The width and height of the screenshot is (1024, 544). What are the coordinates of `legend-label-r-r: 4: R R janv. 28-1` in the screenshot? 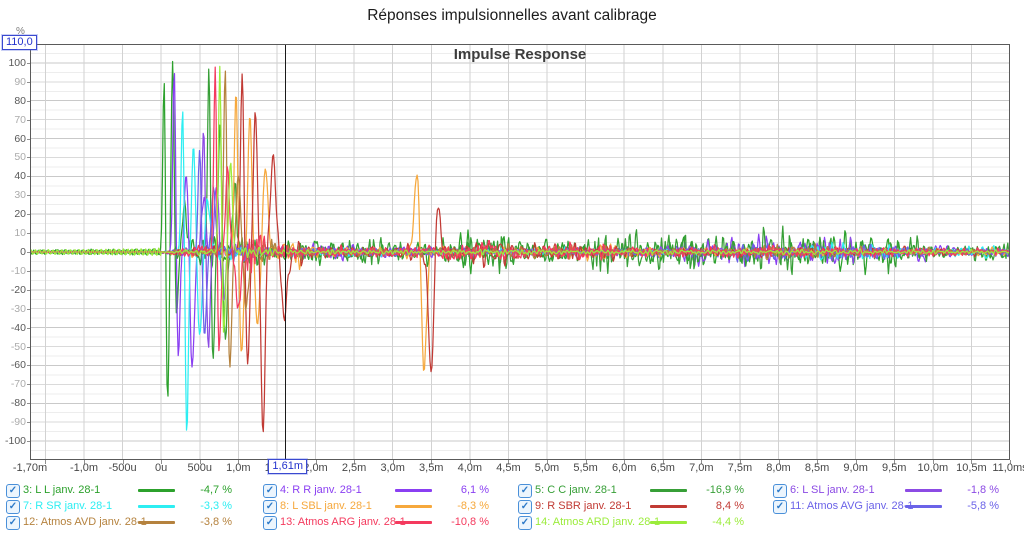 It's located at (321, 490).